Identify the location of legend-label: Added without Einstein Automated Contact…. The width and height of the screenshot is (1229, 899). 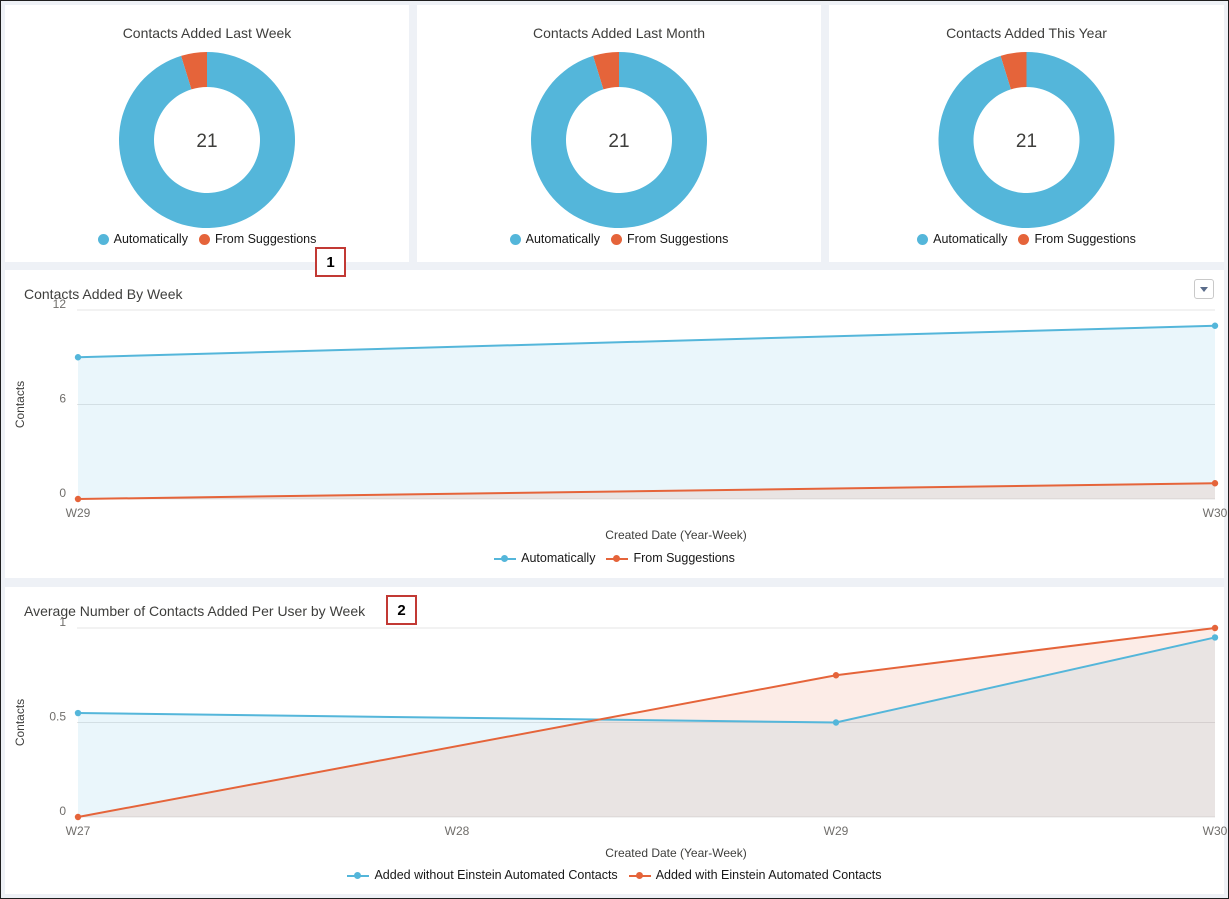
(496, 875).